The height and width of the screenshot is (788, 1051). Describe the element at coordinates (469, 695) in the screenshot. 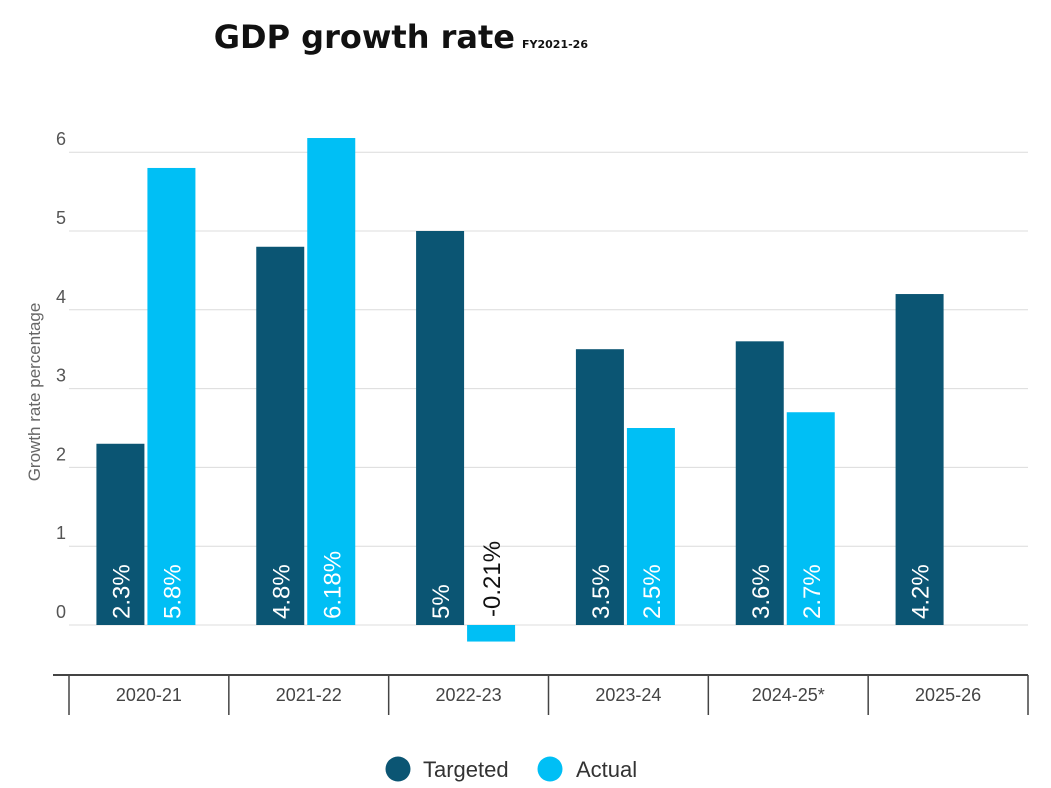

I see `x-tick-label: 2022-23` at that location.